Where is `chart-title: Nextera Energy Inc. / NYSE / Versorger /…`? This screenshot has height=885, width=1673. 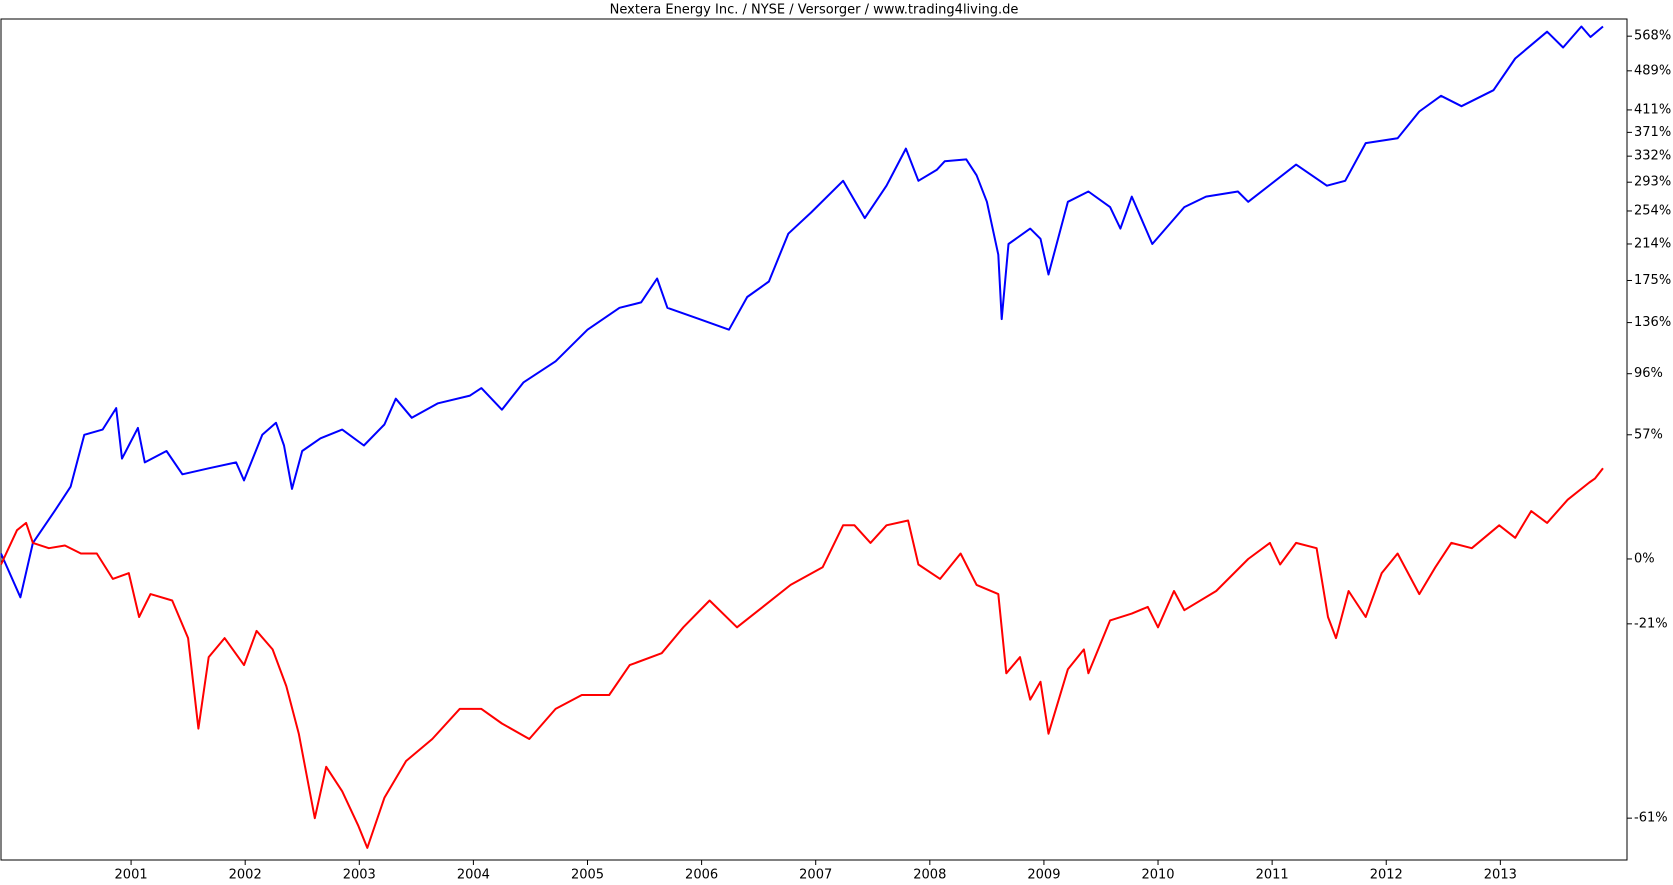
chart-title: Nextera Energy Inc. / NYSE / Versorger /… is located at coordinates (814, 10).